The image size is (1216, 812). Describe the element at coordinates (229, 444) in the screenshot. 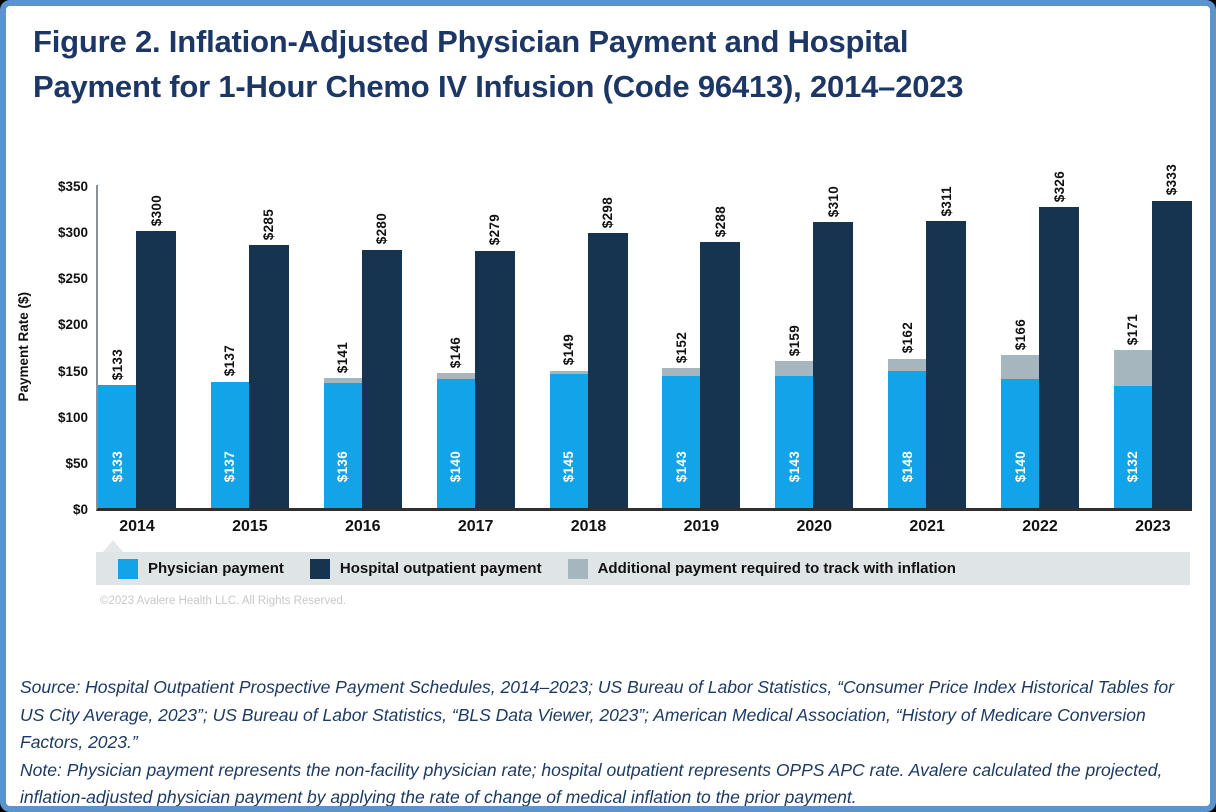

I see `physician-payment-segment: $137` at that location.